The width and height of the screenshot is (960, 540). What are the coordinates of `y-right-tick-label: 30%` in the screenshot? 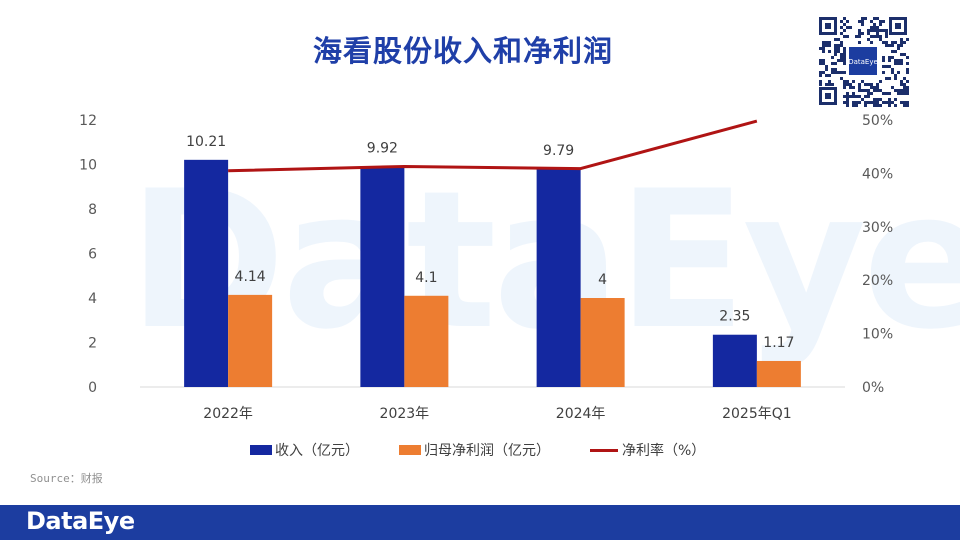 It's located at (877, 228).